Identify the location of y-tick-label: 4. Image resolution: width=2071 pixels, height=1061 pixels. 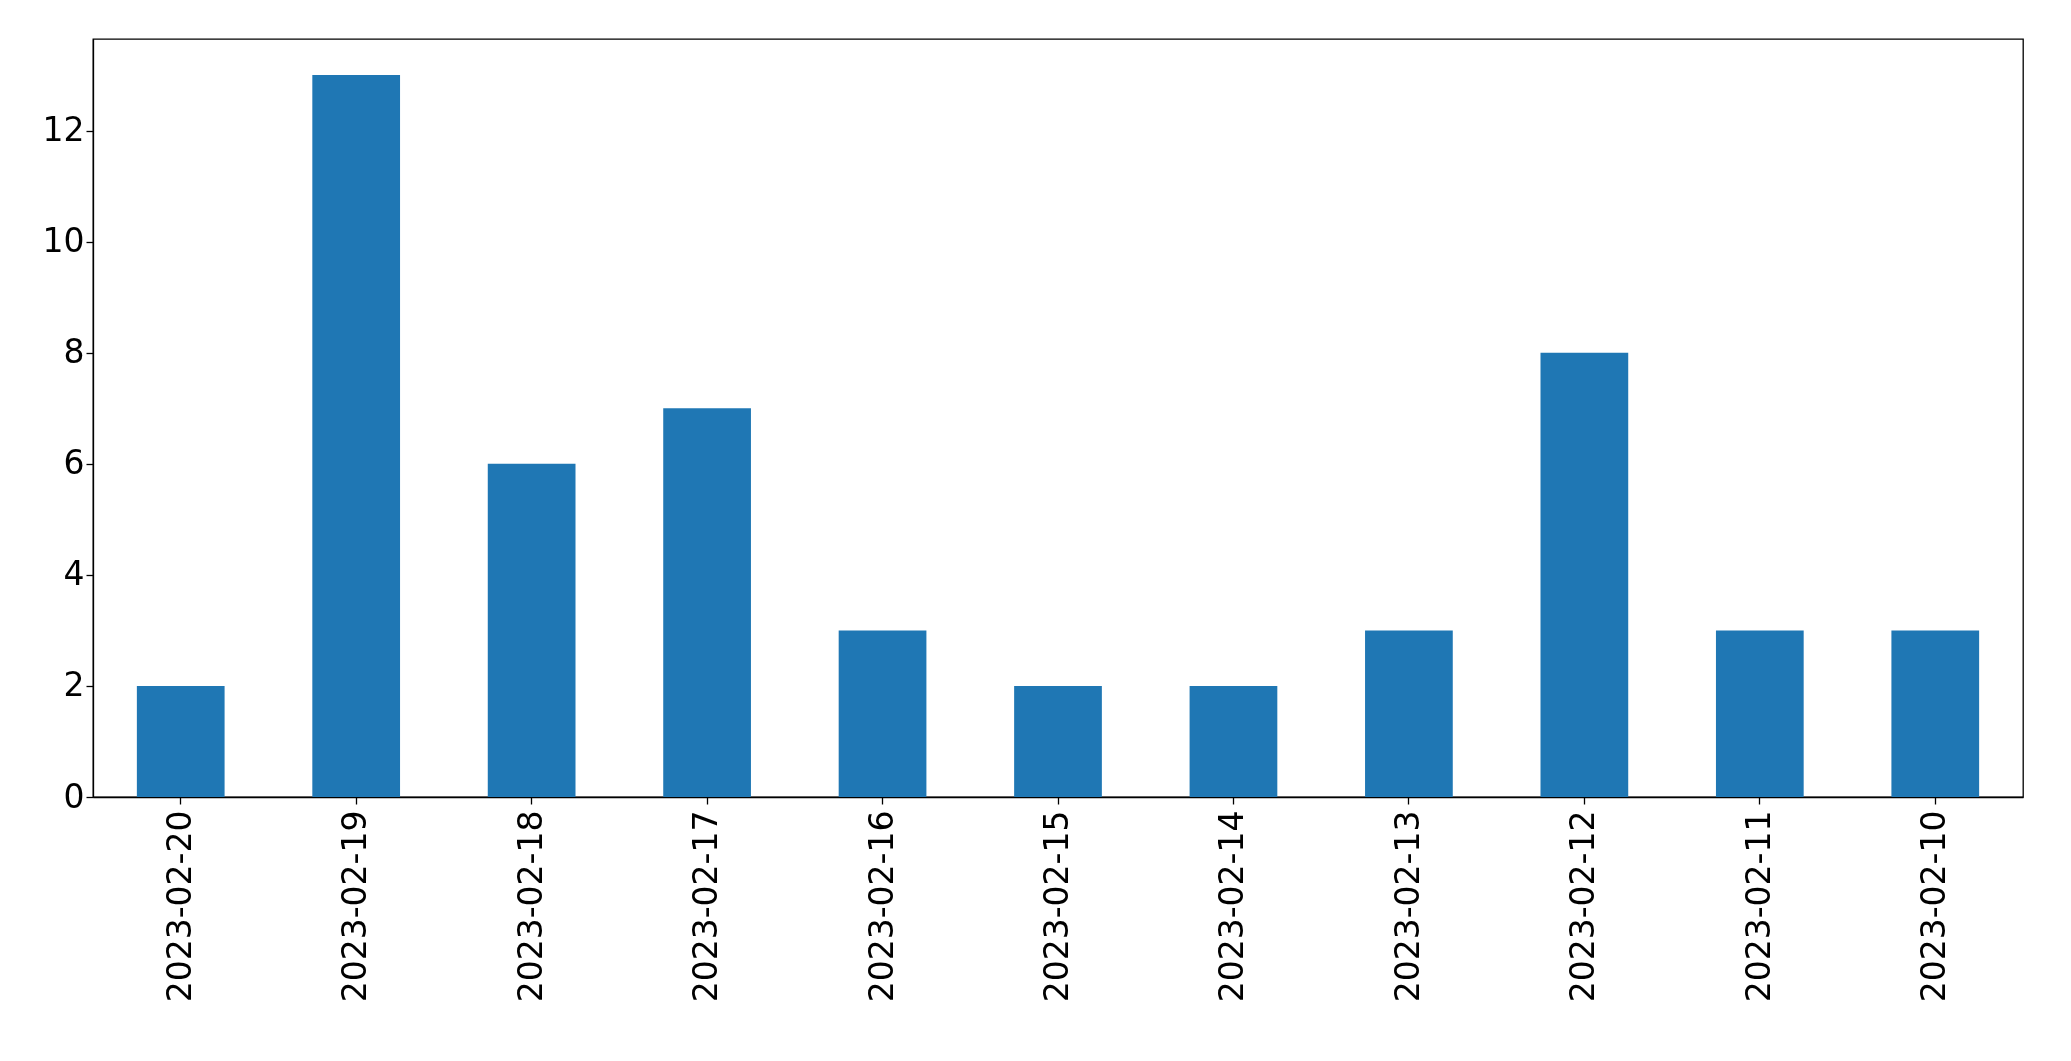
(74, 574).